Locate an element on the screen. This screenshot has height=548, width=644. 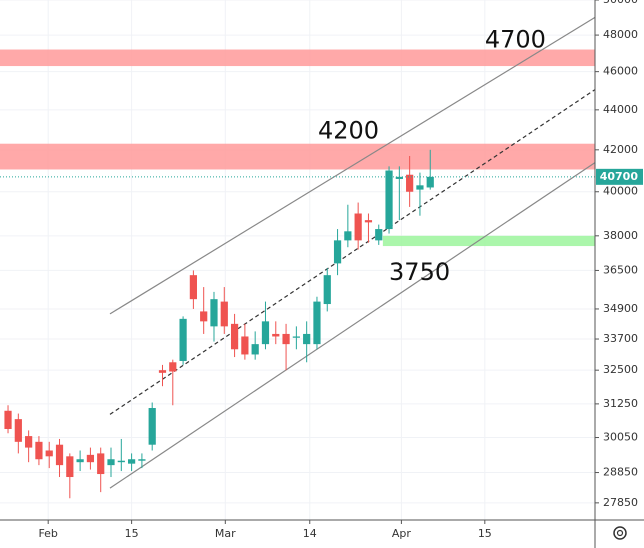
x-tick-label: Feb is located at coordinates (47, 533).